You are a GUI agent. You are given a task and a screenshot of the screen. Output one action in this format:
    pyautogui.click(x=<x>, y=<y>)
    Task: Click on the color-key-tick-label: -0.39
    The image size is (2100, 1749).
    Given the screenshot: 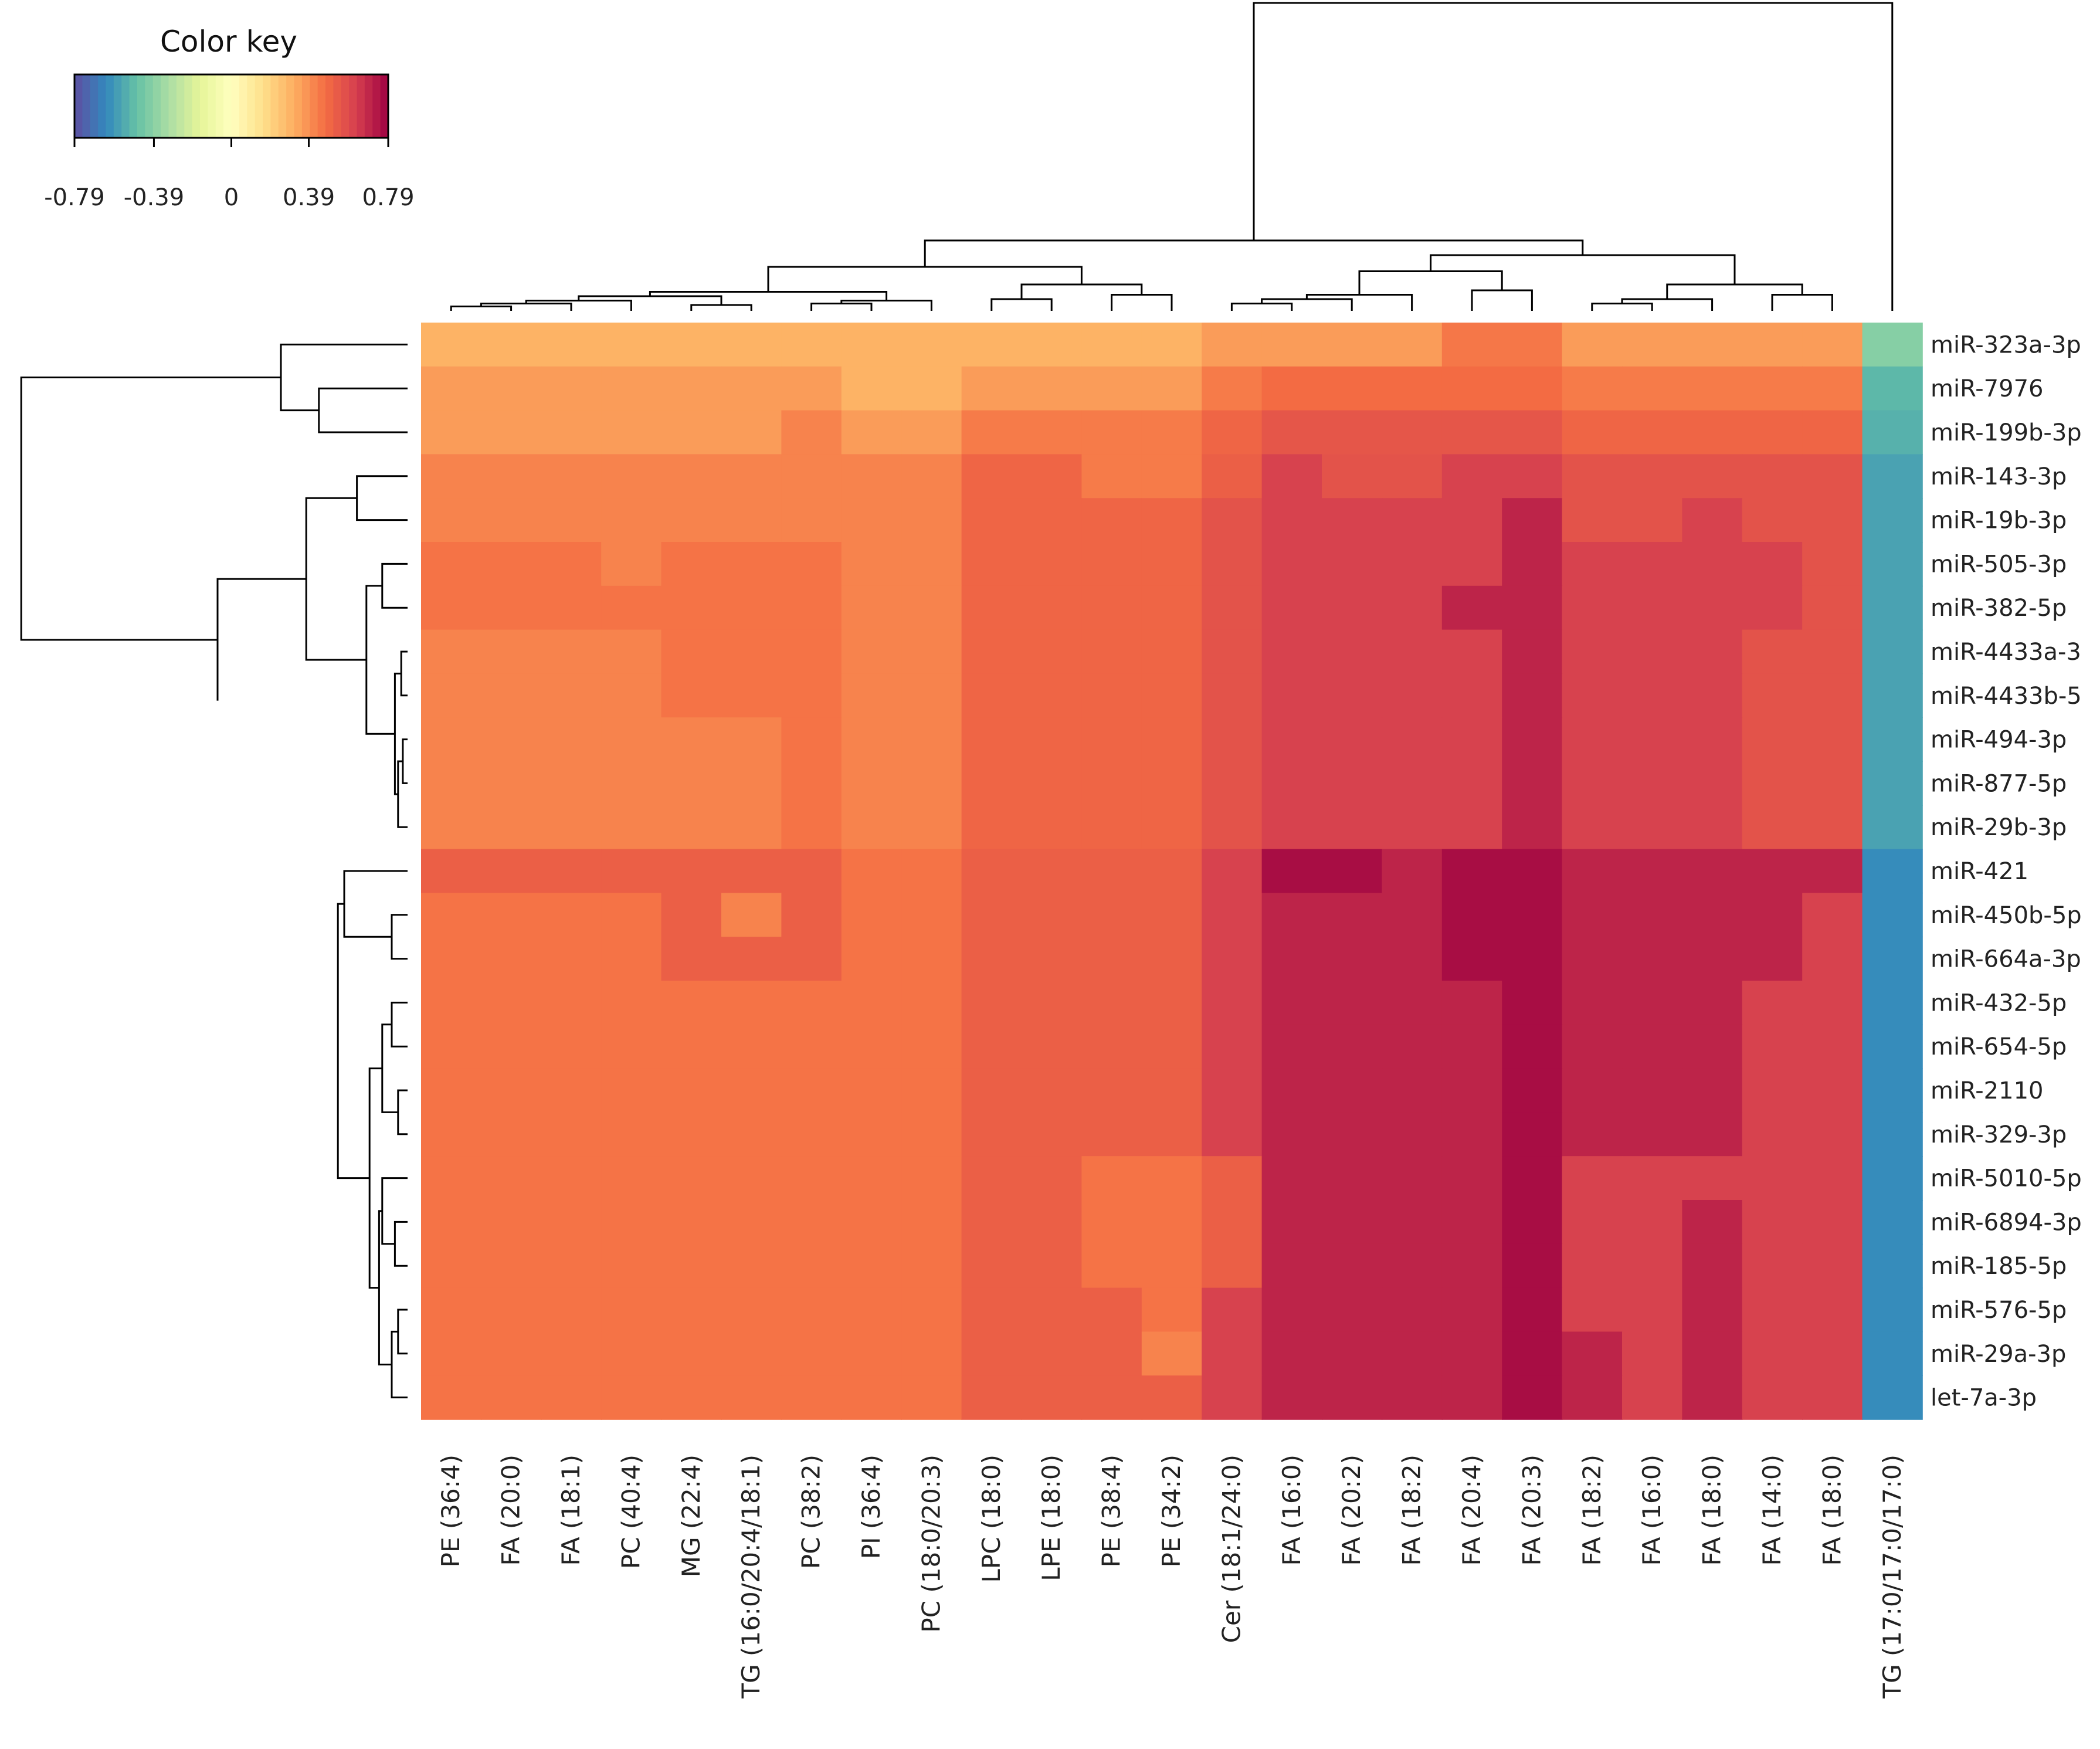 What is the action you would take?
    pyautogui.click(x=154, y=197)
    